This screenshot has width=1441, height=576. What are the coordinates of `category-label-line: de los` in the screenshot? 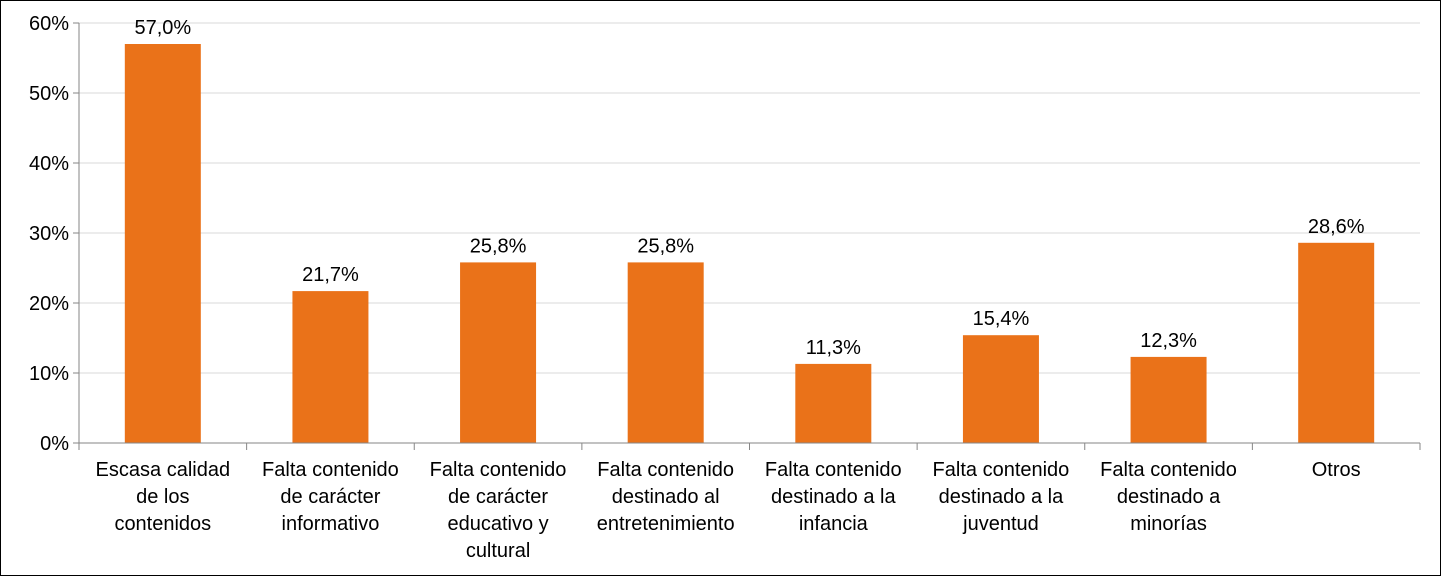 It's located at (162, 497).